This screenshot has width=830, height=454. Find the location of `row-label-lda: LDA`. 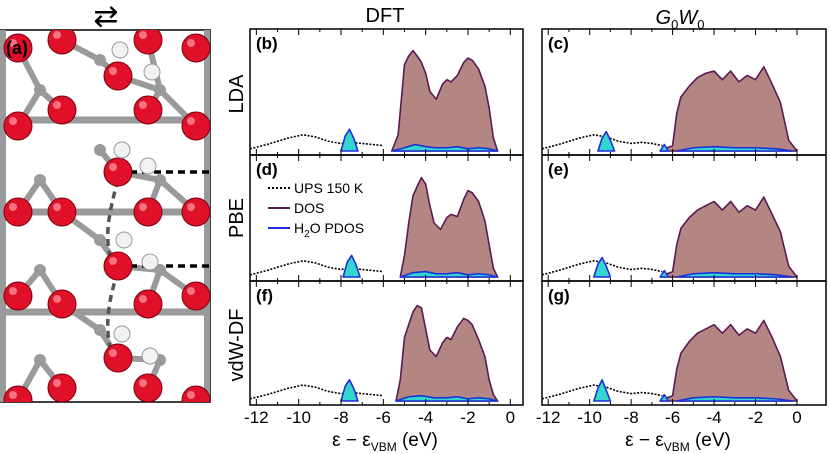

row-label-lda: LDA is located at coordinates (237, 94).